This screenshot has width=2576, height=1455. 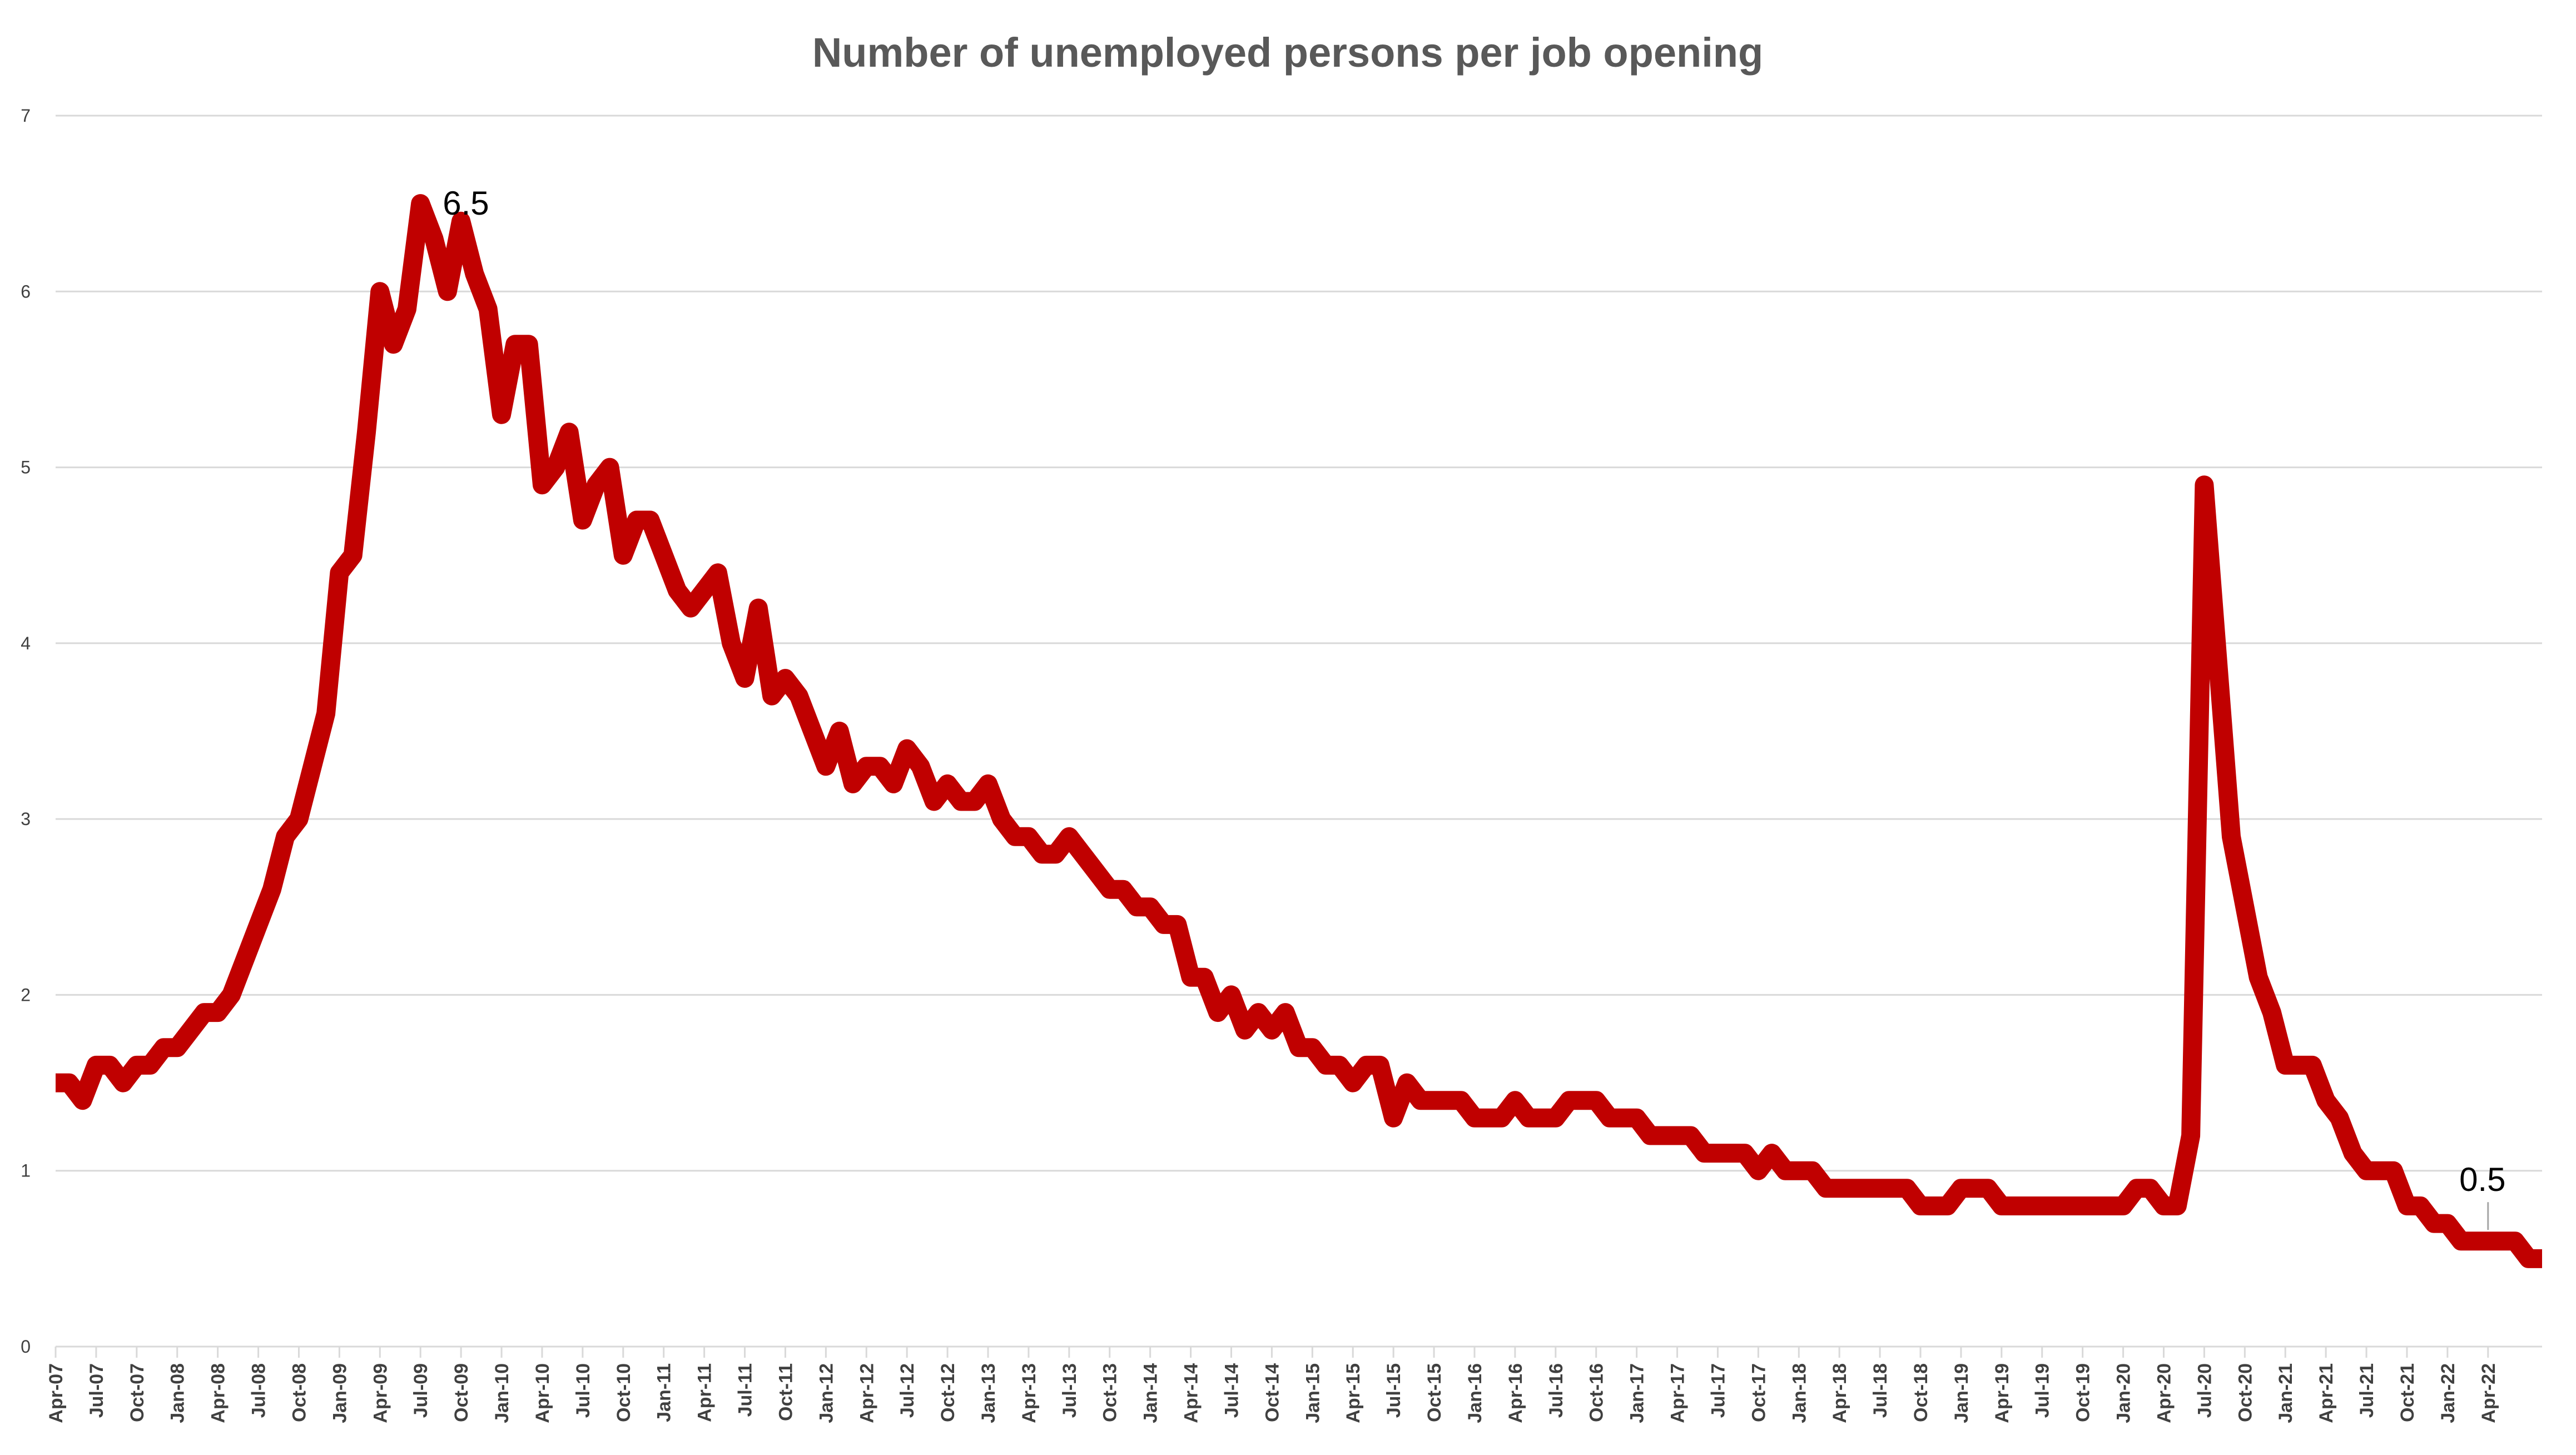 I want to click on x-tick-label: Jul-12, so click(x=907, y=1390).